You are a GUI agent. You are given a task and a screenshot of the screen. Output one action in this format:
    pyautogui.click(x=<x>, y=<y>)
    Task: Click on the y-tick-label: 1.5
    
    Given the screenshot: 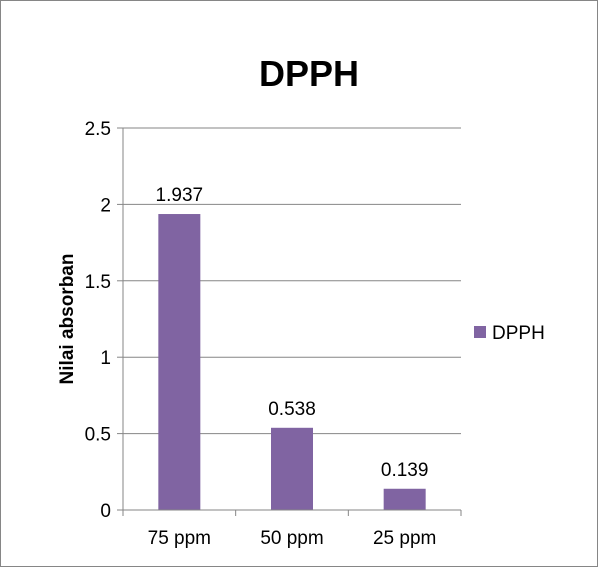 What is the action you would take?
    pyautogui.click(x=98, y=282)
    